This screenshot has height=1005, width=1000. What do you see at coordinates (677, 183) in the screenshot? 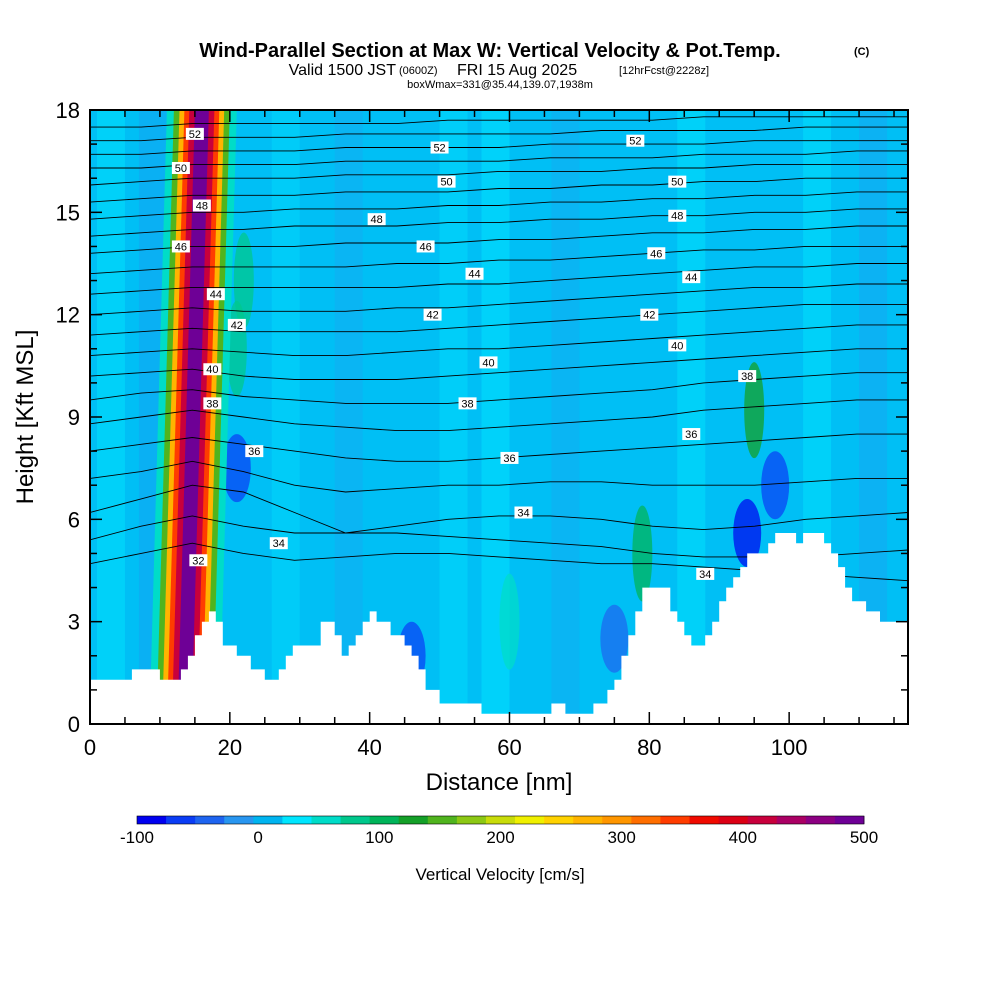
I see `isentrope-label-text: 50` at bounding box center [677, 183].